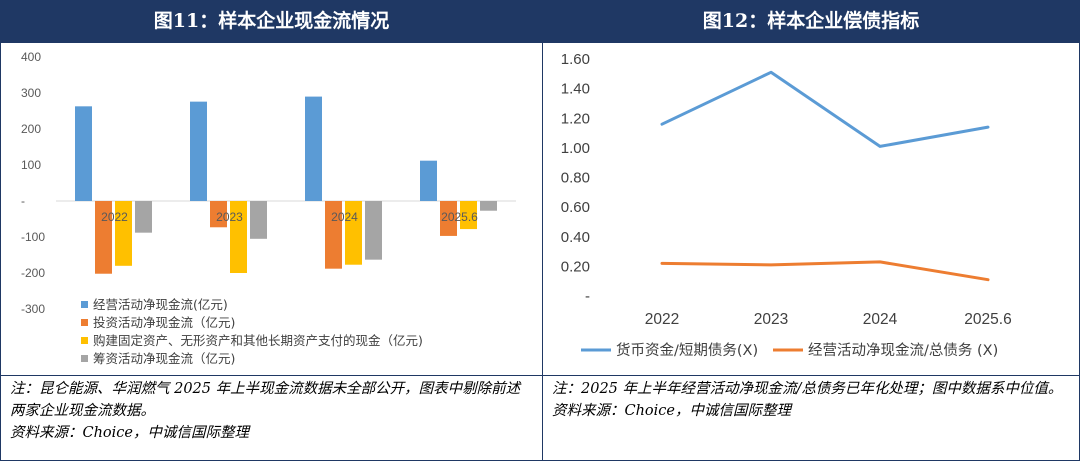 The height and width of the screenshot is (461, 1080). What do you see at coordinates (672, 411) in the screenshot?
I see `right-source: 资料来源：Choice，中诚信国际整理` at bounding box center [672, 411].